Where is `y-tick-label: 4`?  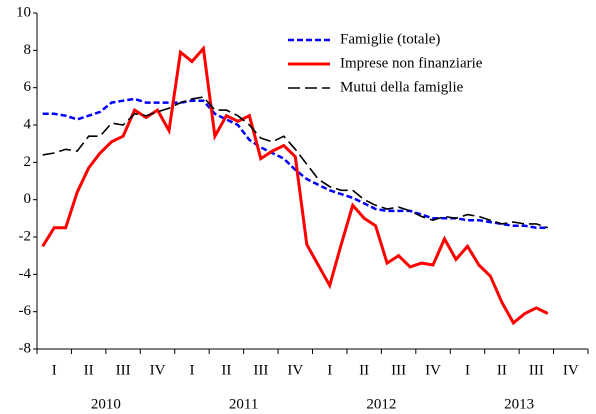
y-tick-label: 4 is located at coordinates (28, 124).